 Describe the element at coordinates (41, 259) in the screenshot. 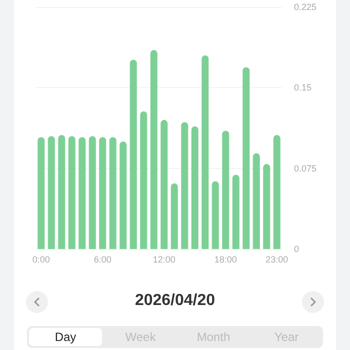

I see `x-tick-label: 0:00` at that location.